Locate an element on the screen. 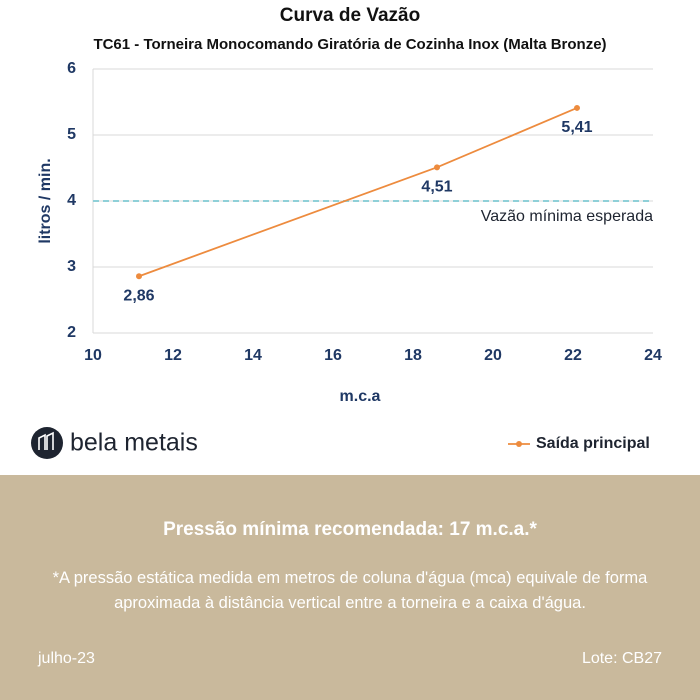 This screenshot has height=700, width=700. legend-marker is located at coordinates (519, 444).